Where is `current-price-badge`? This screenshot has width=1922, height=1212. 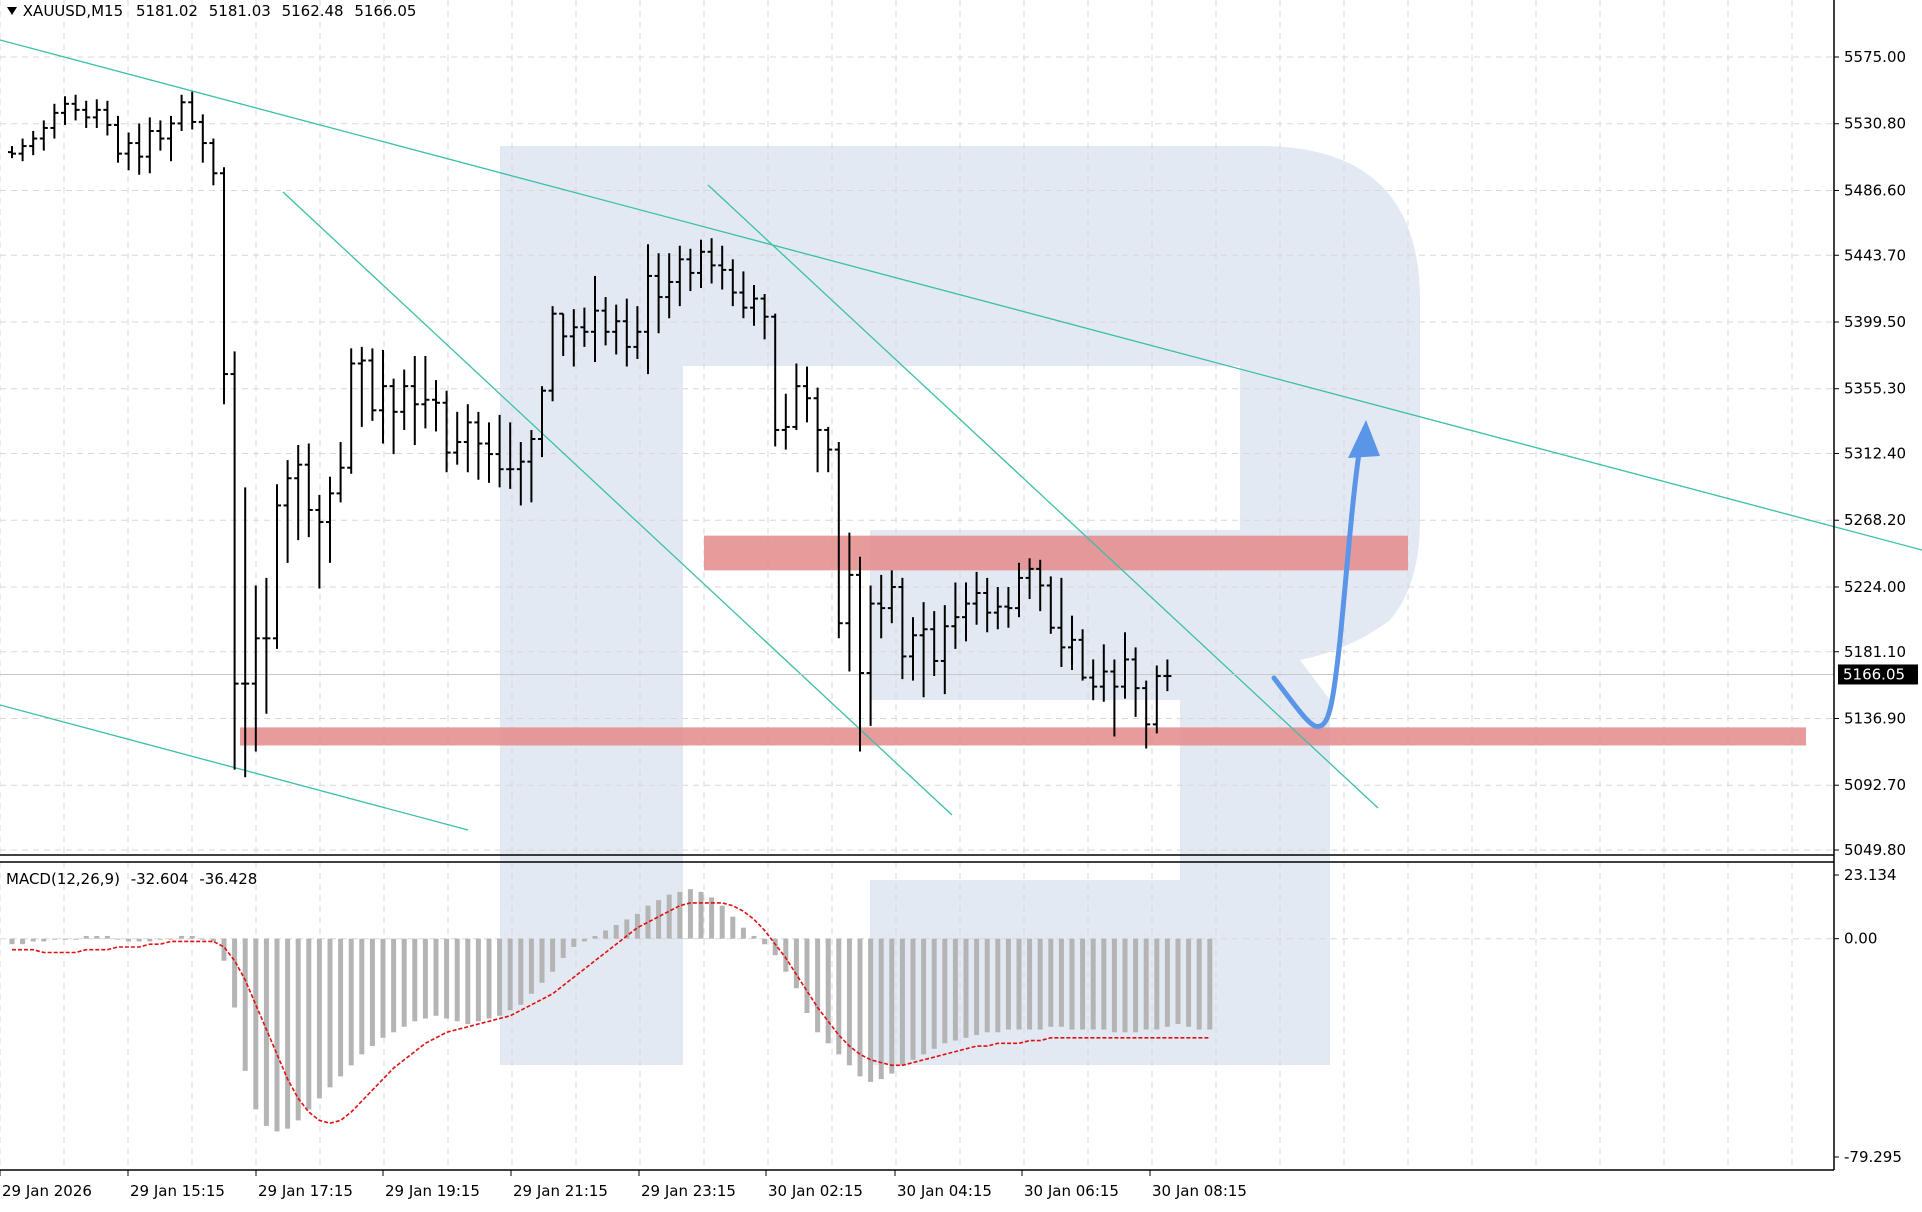 current-price-badge is located at coordinates (1878, 674).